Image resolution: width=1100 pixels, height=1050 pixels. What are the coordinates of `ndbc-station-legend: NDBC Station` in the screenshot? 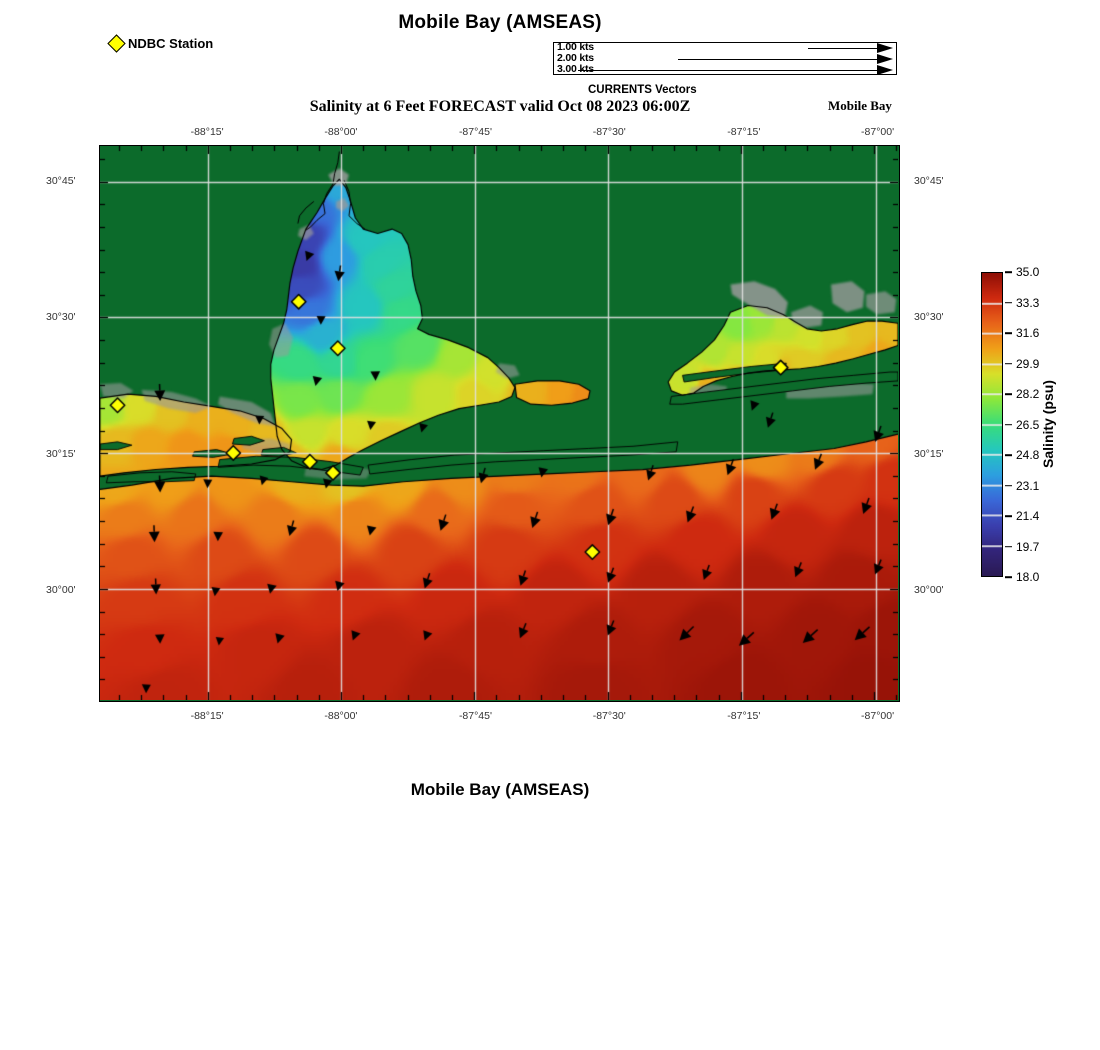 It's located at (160, 43).